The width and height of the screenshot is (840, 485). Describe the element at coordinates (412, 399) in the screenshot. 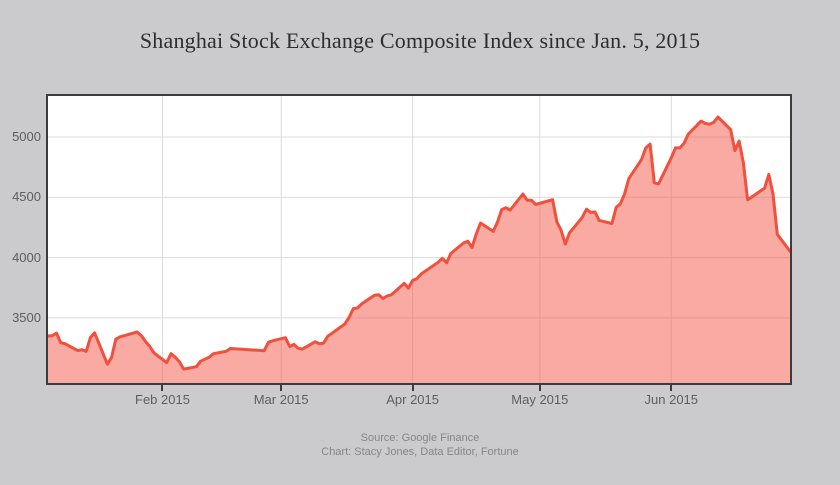

I see `x-axis-tick-label: Apr 2015` at that location.